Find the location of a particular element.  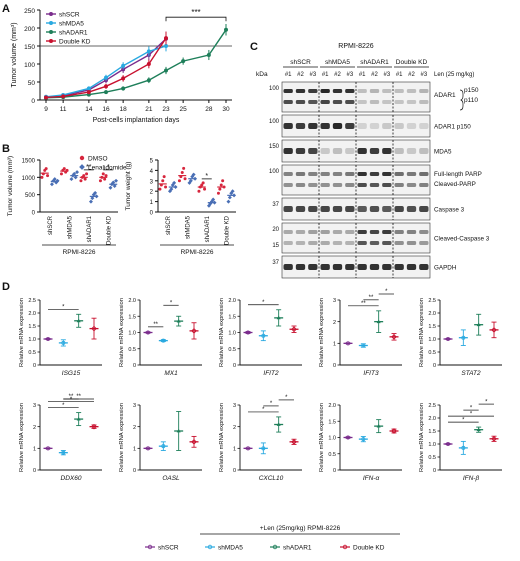

c-kda-marker: 37 is located at coordinates (275, 205).